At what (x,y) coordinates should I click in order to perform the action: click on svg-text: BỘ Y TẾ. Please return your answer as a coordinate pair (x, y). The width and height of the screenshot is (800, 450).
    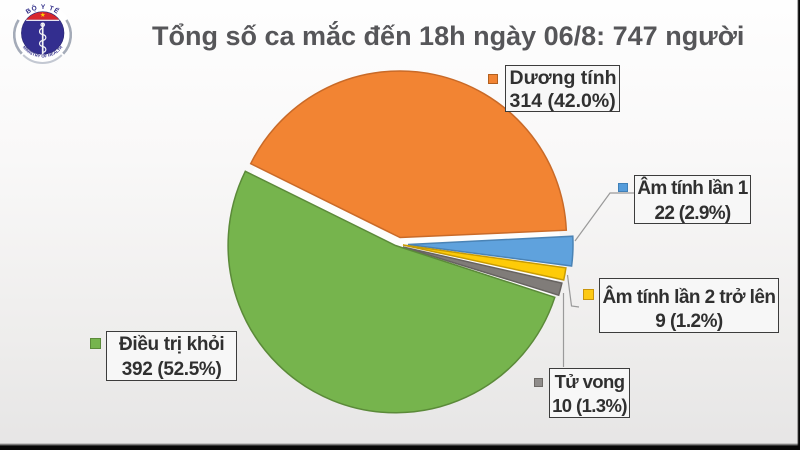
    Looking at the image, I should click on (43, 9).